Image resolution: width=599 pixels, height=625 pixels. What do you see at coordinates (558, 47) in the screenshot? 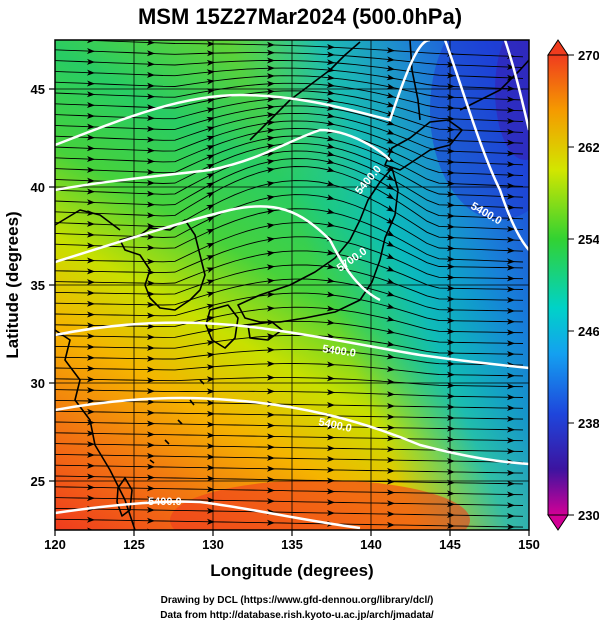
I see `colorbar-top-triangle` at bounding box center [558, 47].